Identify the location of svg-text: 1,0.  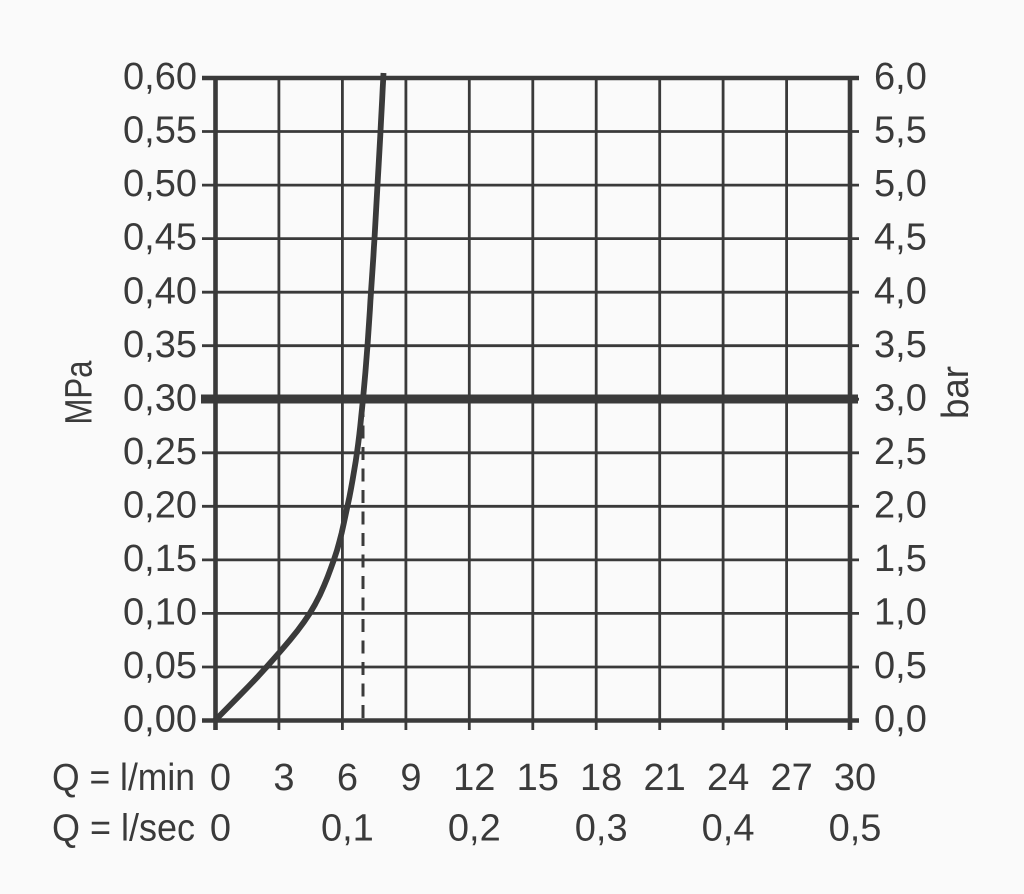
(900, 613).